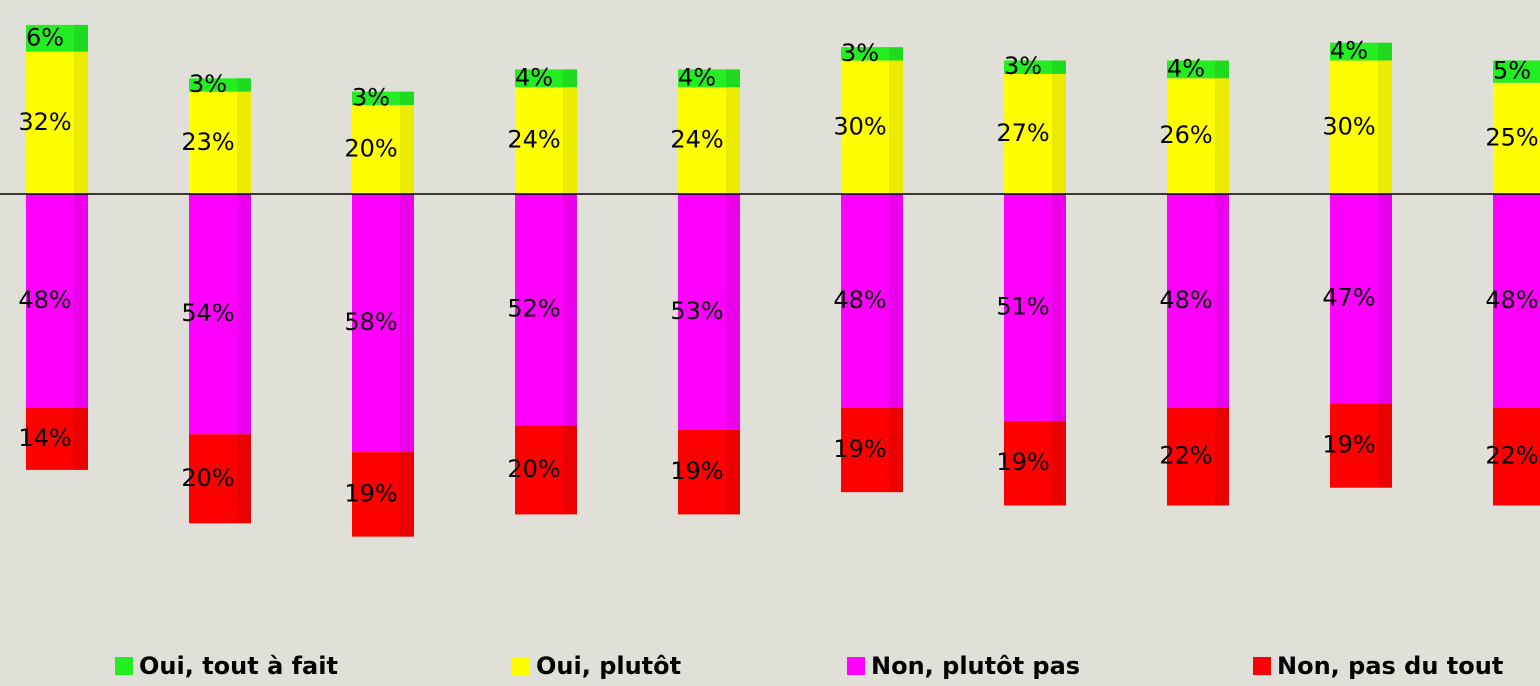 This screenshot has height=686, width=1540. I want to click on legend-label: Oui, tout à fait, so click(238, 666).